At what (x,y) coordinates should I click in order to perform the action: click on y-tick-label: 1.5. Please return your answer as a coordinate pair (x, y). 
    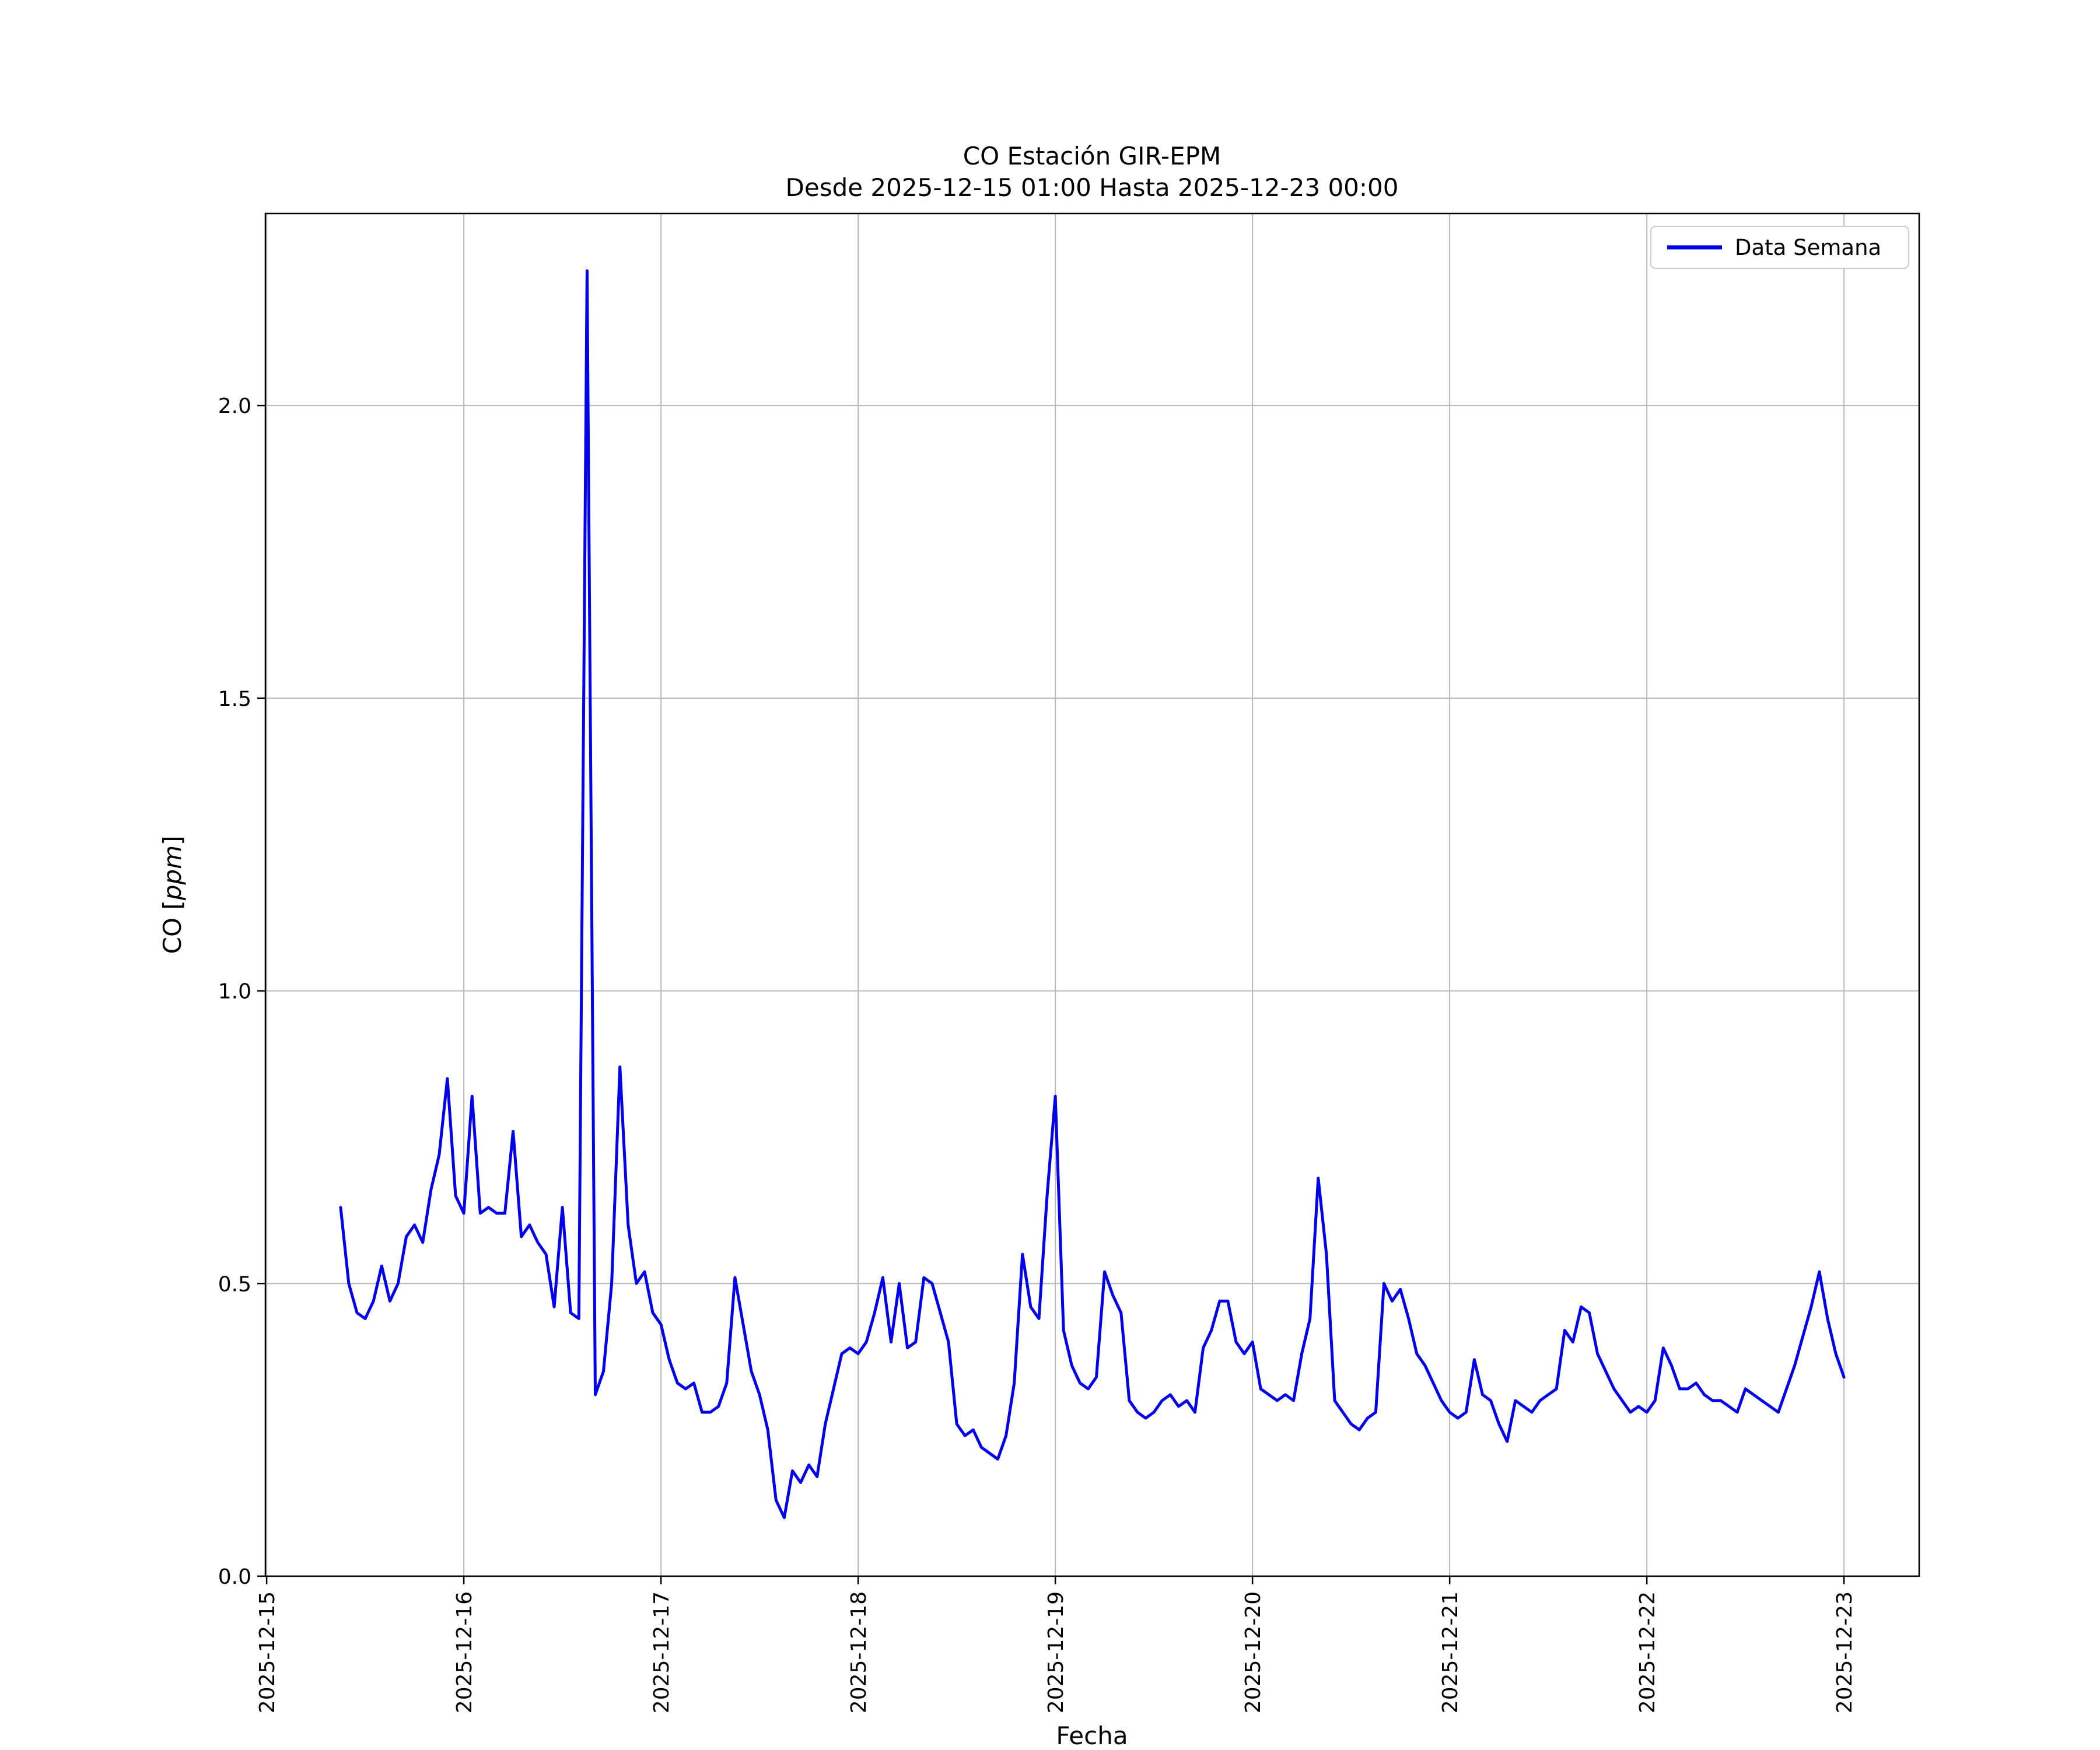
    Looking at the image, I should click on (235, 699).